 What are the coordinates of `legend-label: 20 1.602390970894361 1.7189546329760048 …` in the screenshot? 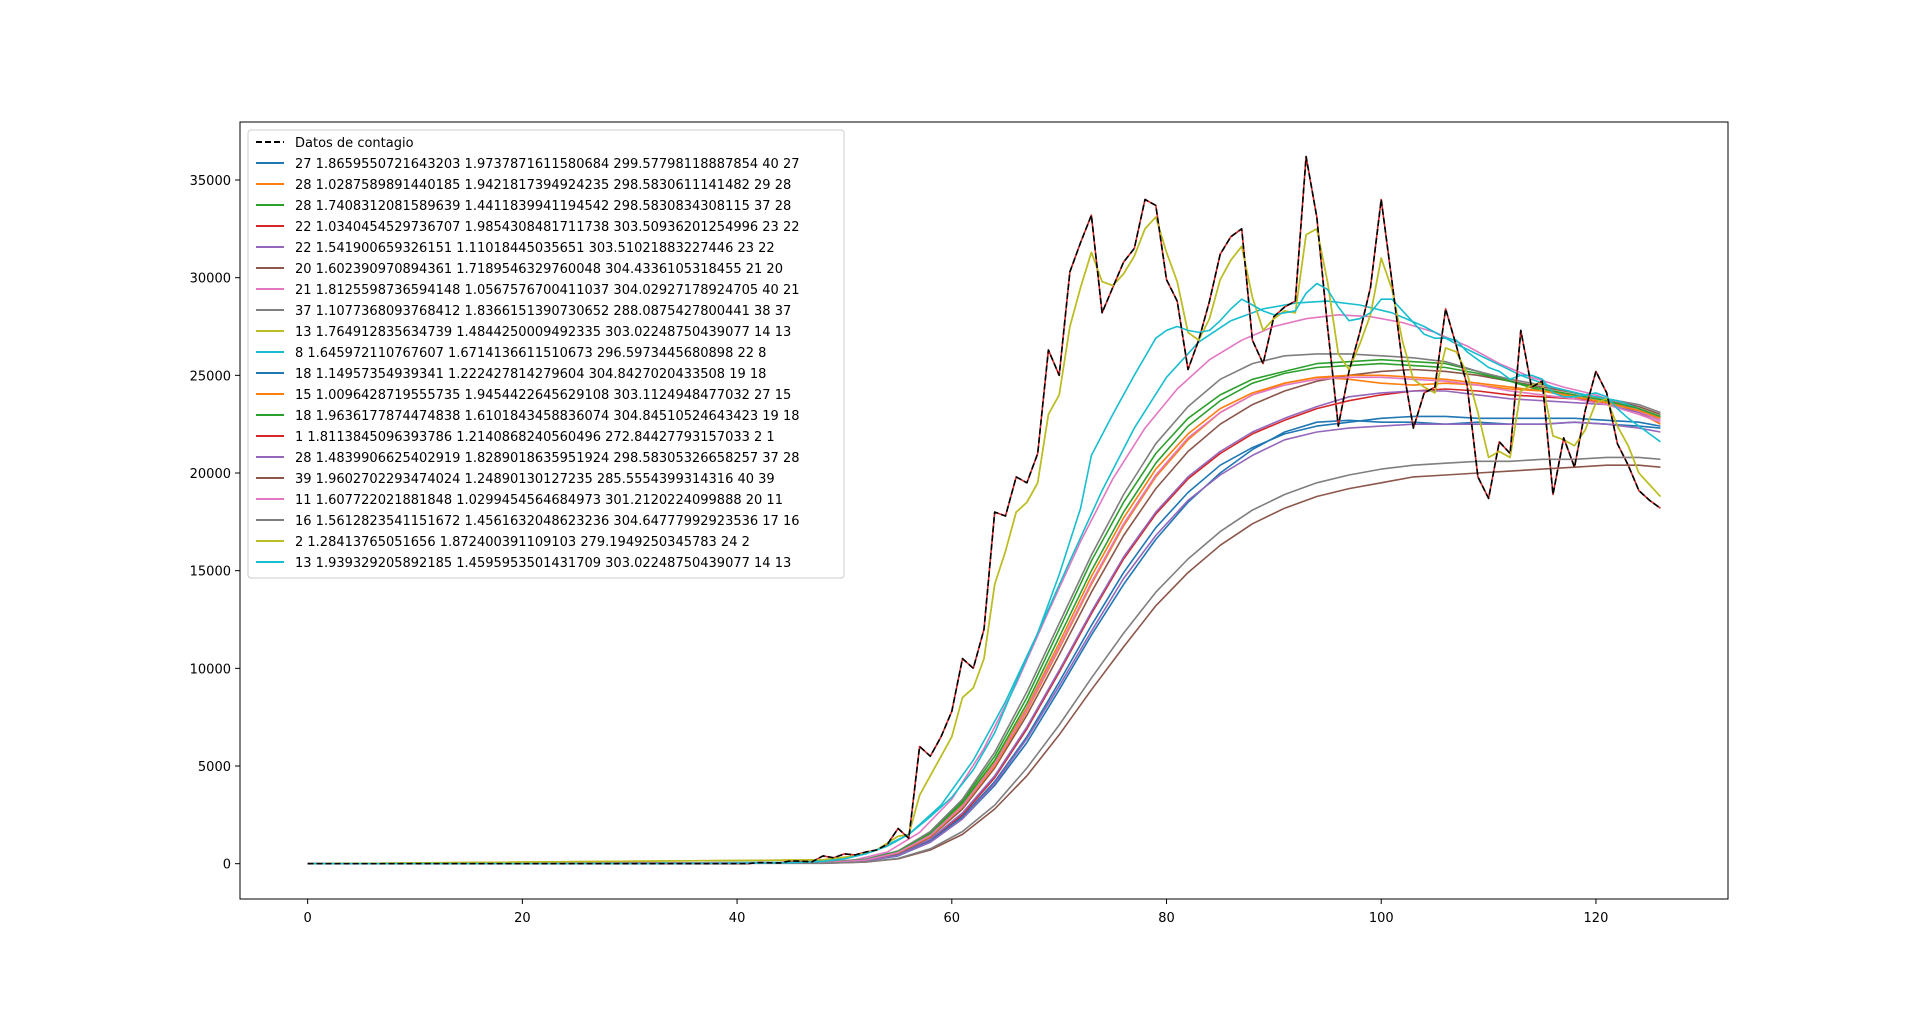 It's located at (539, 269).